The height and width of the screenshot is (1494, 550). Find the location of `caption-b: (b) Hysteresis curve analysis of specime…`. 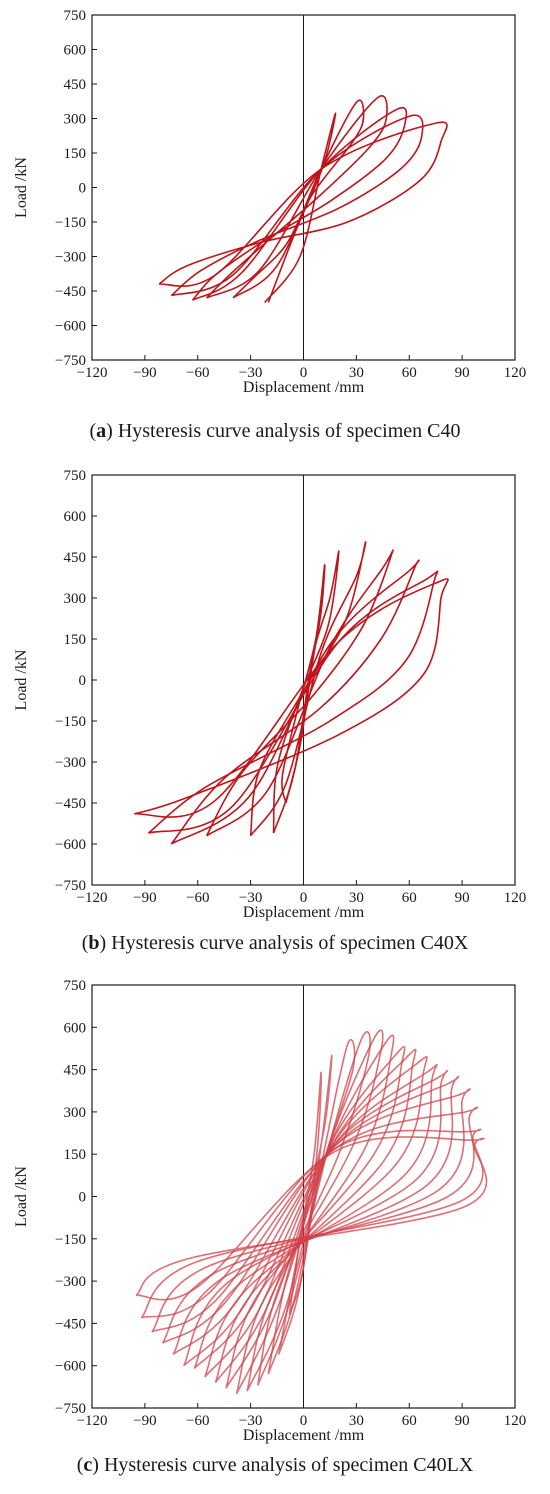

caption-b: (b) Hysteresis curve analysis of specime… is located at coordinates (275, 943).